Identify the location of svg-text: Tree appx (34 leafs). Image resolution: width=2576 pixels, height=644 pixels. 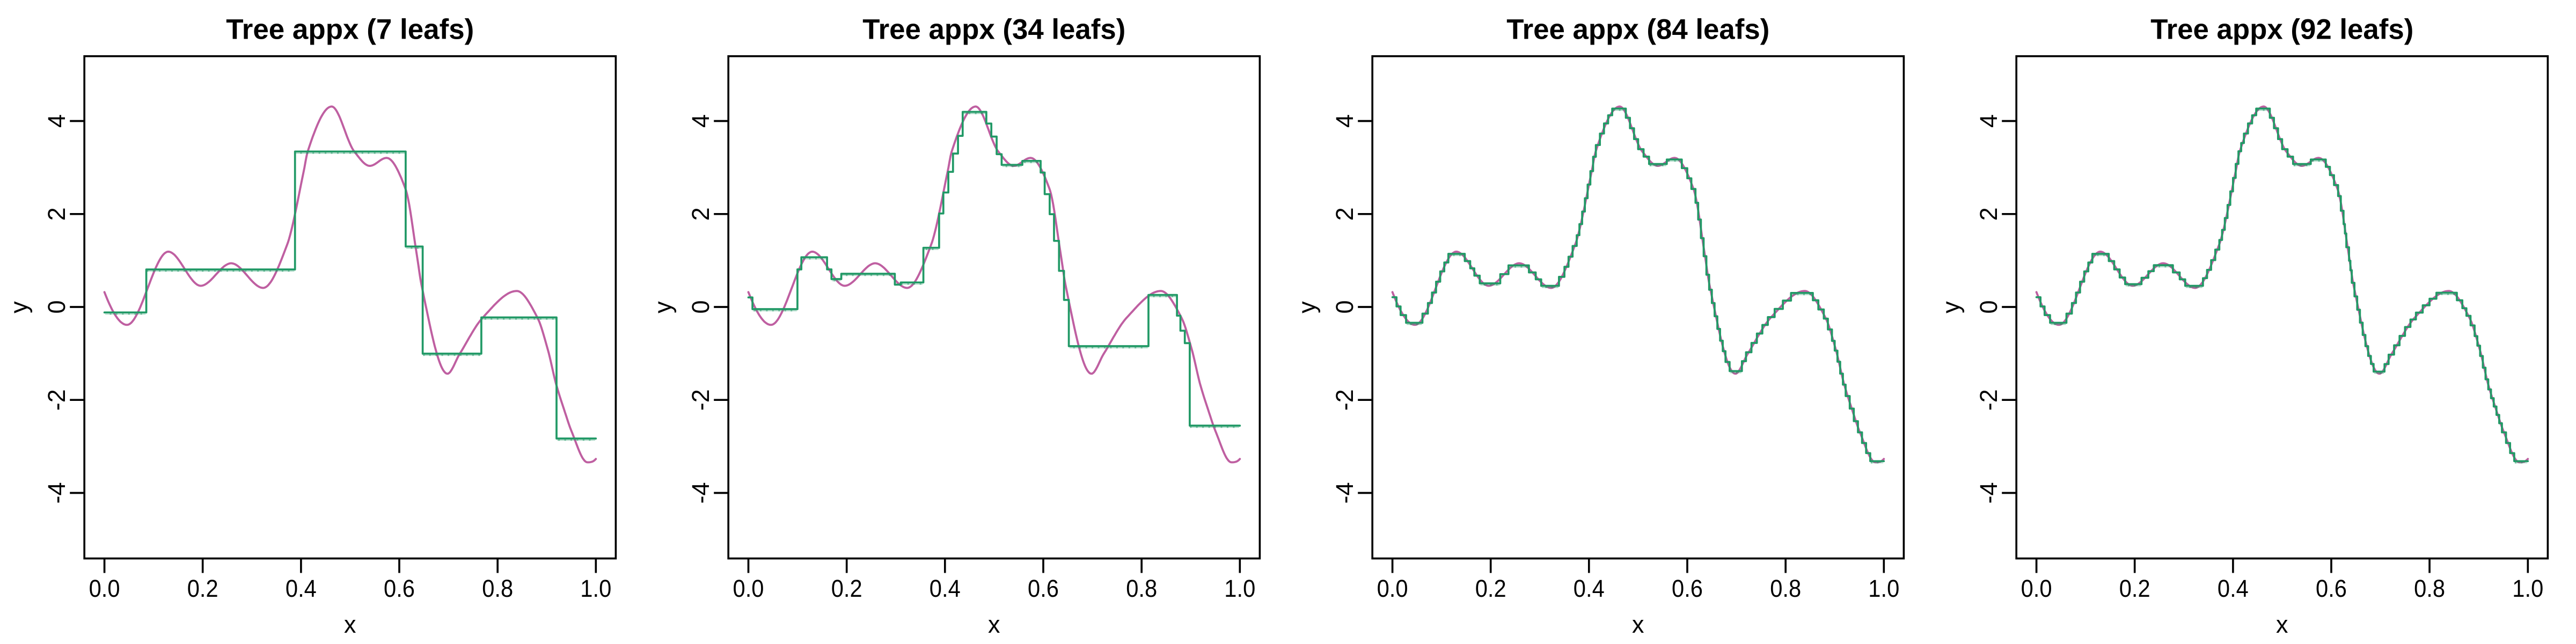
(993, 29).